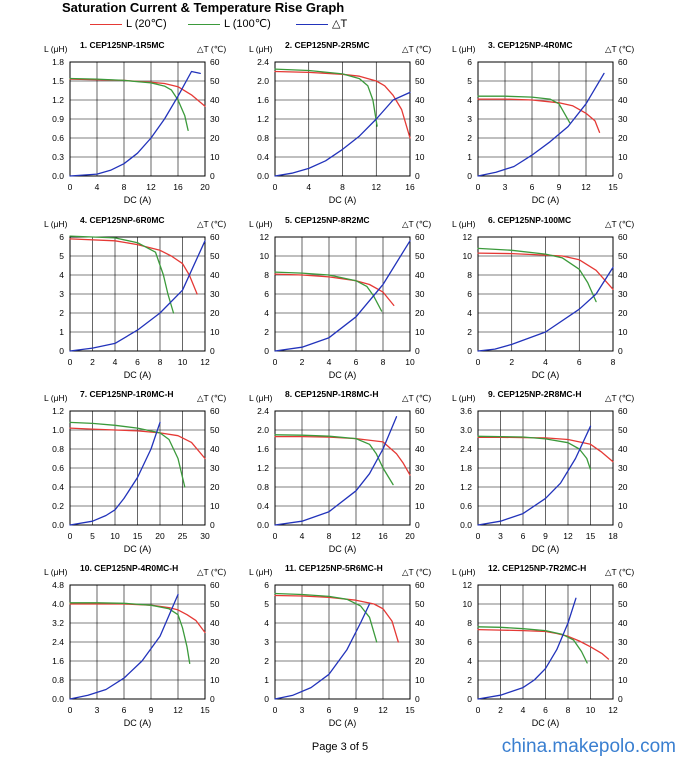  What do you see at coordinates (623, 81) in the screenshot?
I see `y2-tick-label: 50` at bounding box center [623, 81].